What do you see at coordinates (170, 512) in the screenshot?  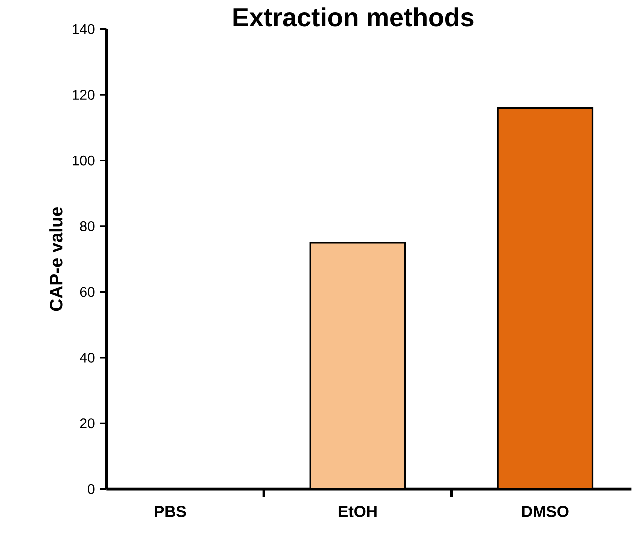 I see `x-tick-label: PBS` at bounding box center [170, 512].